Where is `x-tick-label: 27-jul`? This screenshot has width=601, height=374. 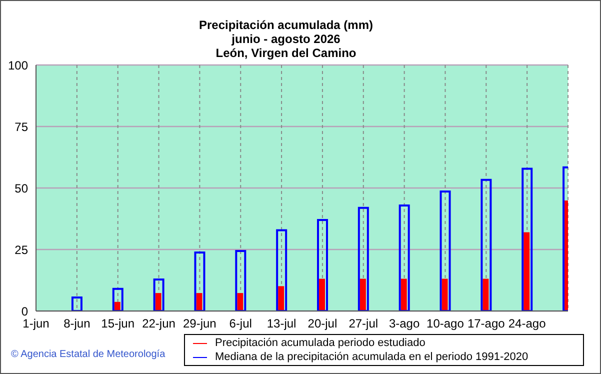
x-tick-label: 27-jul is located at coordinates (363, 323).